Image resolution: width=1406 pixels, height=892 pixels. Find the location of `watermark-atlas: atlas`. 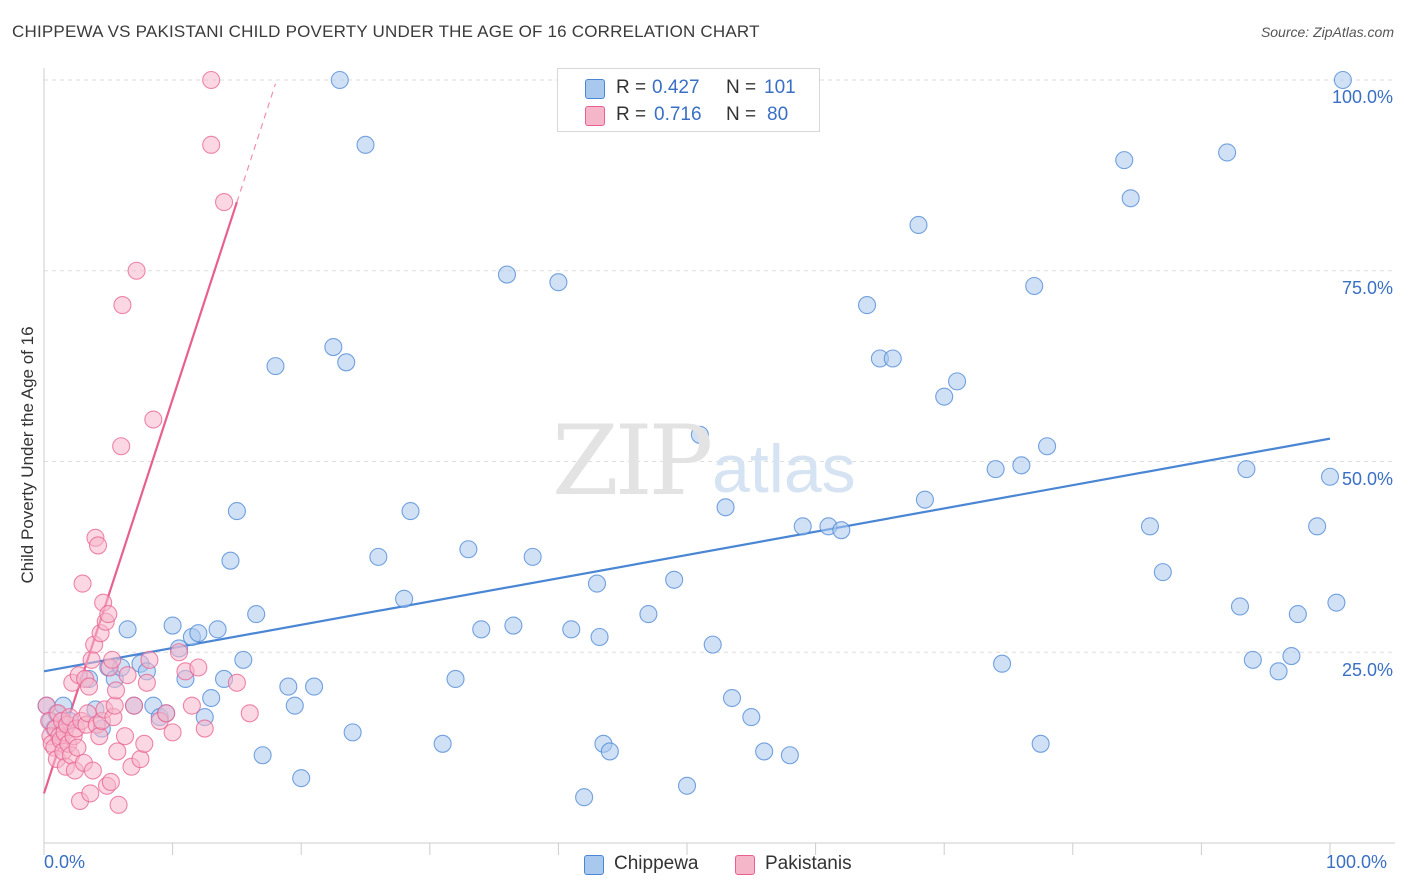

watermark-atlas: atlas is located at coordinates (784, 469).